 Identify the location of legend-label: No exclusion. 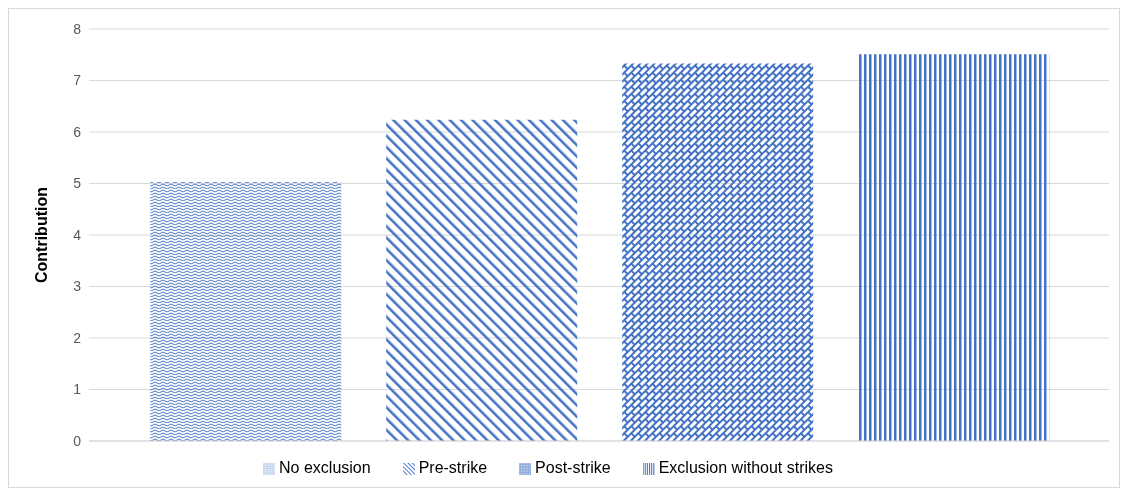
(325, 467).